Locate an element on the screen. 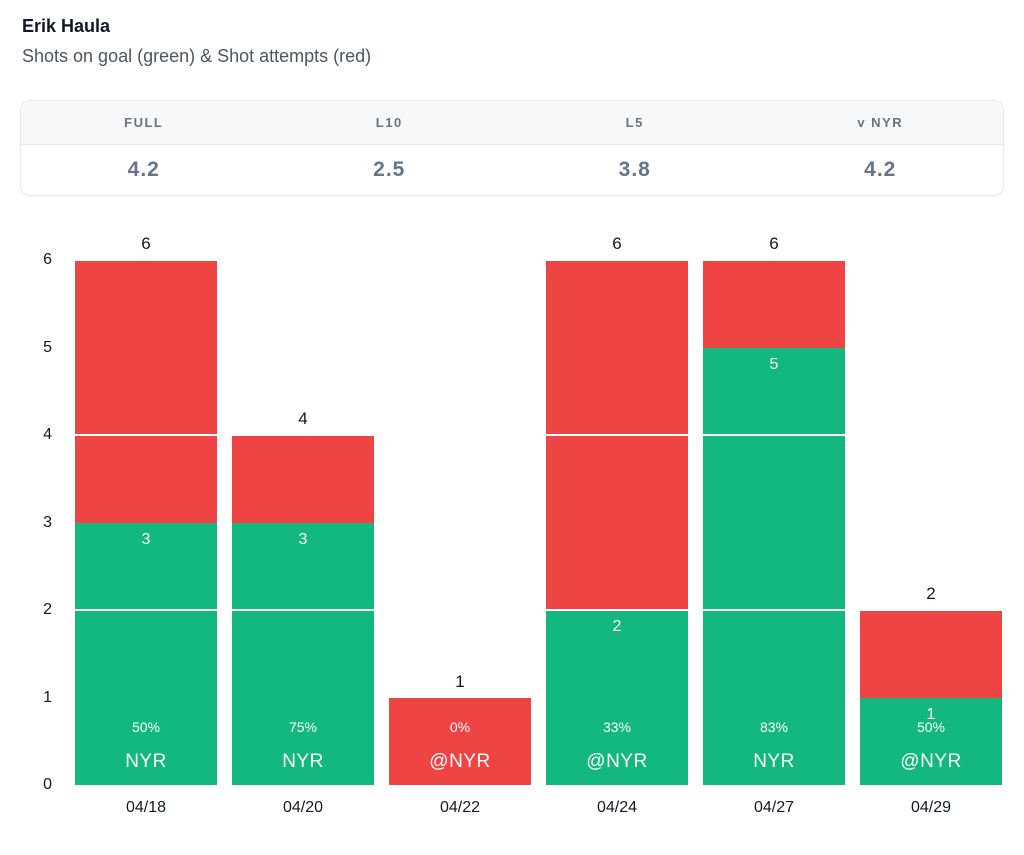 The image size is (1024, 855). stat-header-l5: L5 is located at coordinates (635, 122).